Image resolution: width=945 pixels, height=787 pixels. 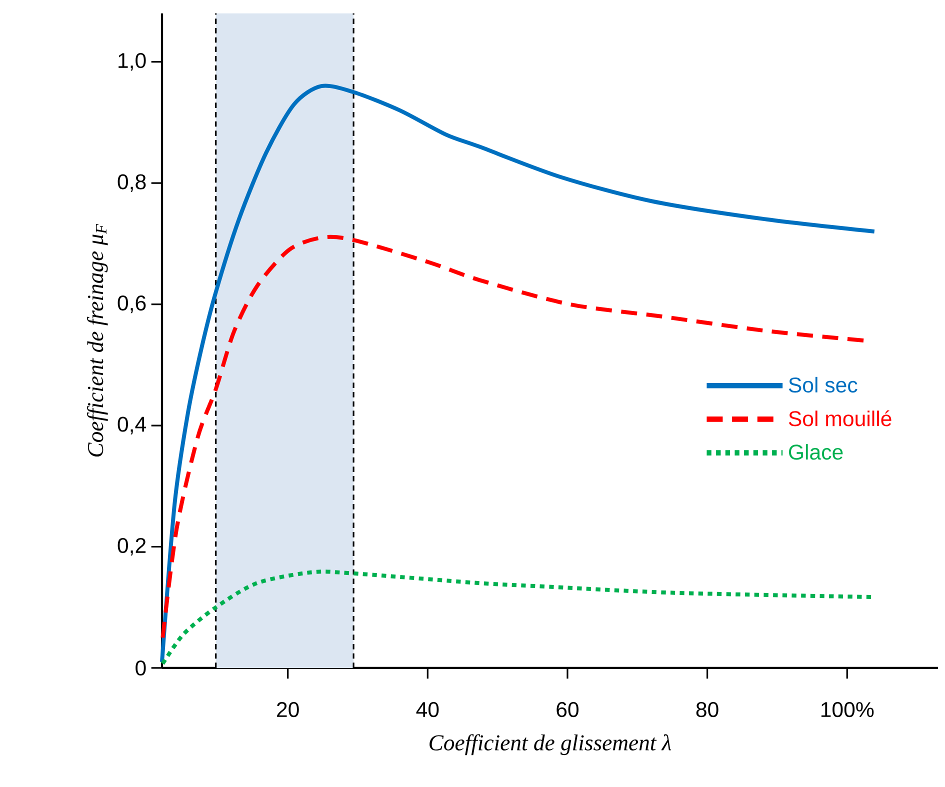 What do you see at coordinates (132, 183) in the screenshot?
I see `y-tick-label: 0,8` at bounding box center [132, 183].